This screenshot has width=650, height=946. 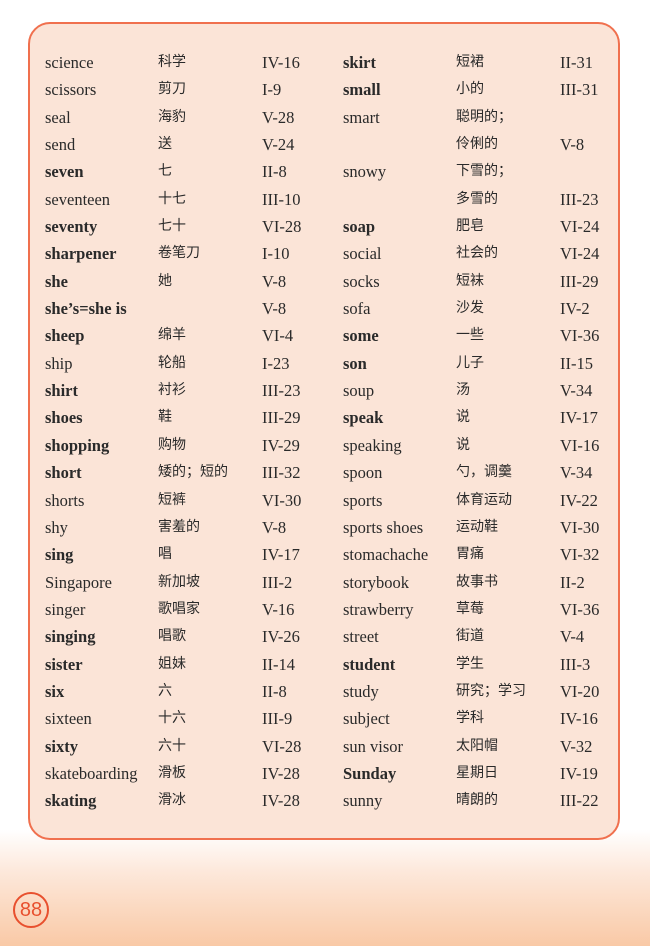 I want to click on chinese-meaning: 沙发, so click(x=470, y=308).